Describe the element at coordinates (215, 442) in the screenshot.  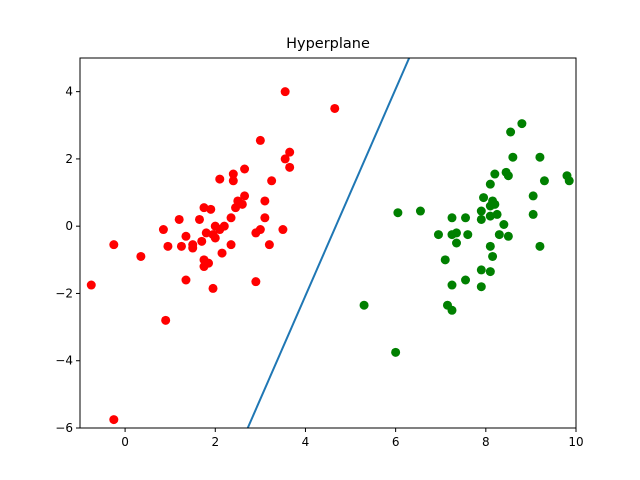
I see `x-tick-label: 2` at that location.